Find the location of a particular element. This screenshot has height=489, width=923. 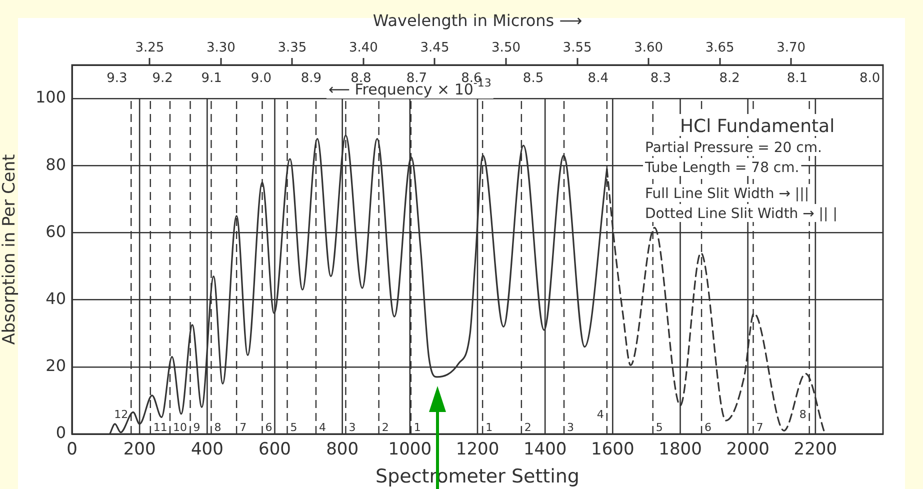

x-tick-label: 2000 is located at coordinates (748, 450).